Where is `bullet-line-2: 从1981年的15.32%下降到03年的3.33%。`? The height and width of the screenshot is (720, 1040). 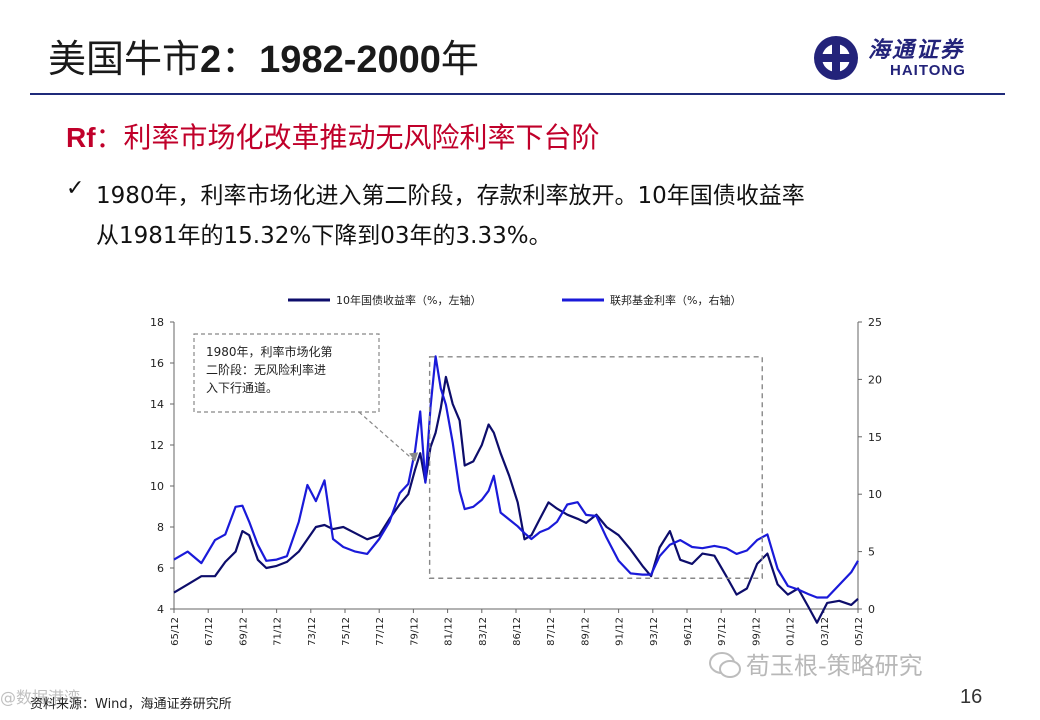 bullet-line-2: 从1981年的15.32%下降到03年的3.33%。 is located at coordinates (324, 236).